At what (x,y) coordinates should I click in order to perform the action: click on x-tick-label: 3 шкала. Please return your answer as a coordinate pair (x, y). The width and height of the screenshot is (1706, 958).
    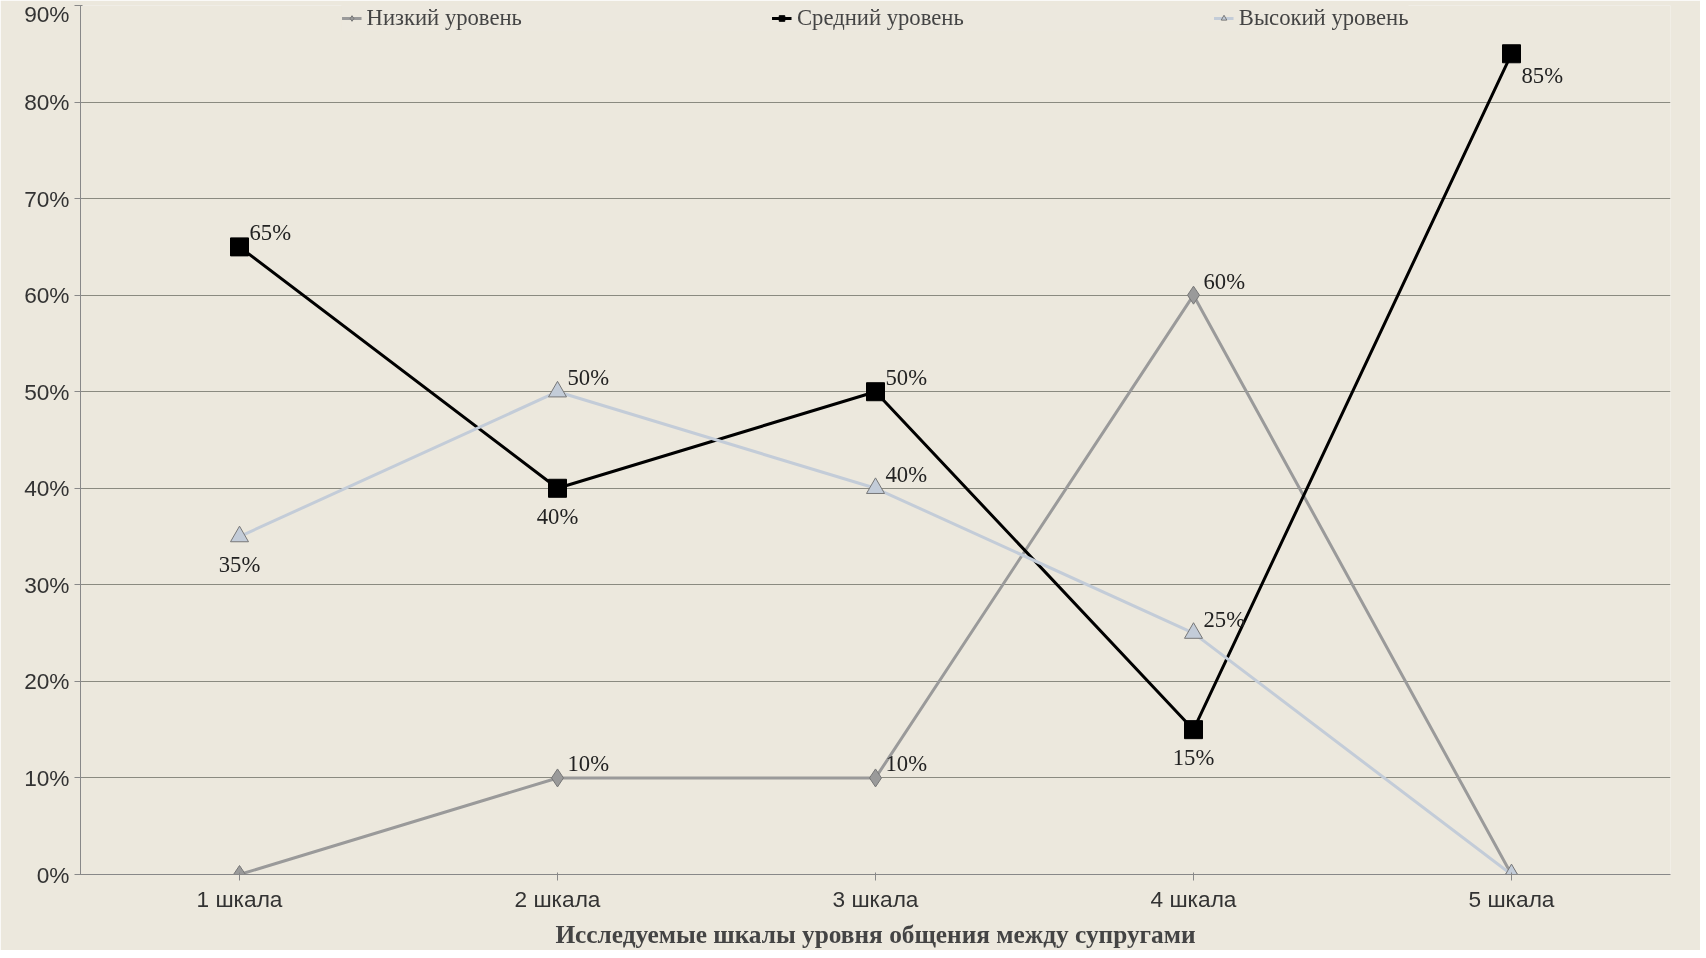
    Looking at the image, I should click on (875, 898).